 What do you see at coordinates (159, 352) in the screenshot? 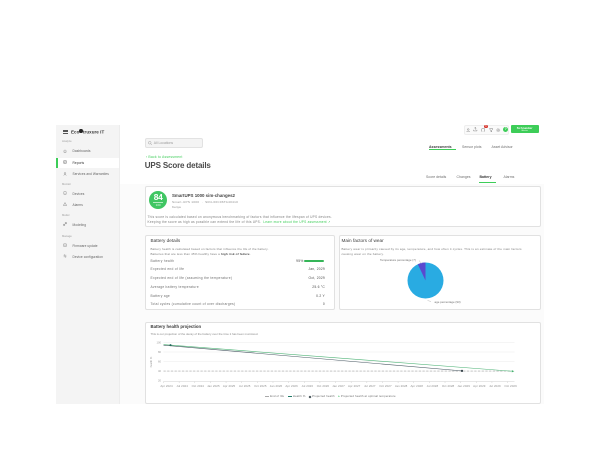
I see `svg-text: 80` at bounding box center [159, 352].